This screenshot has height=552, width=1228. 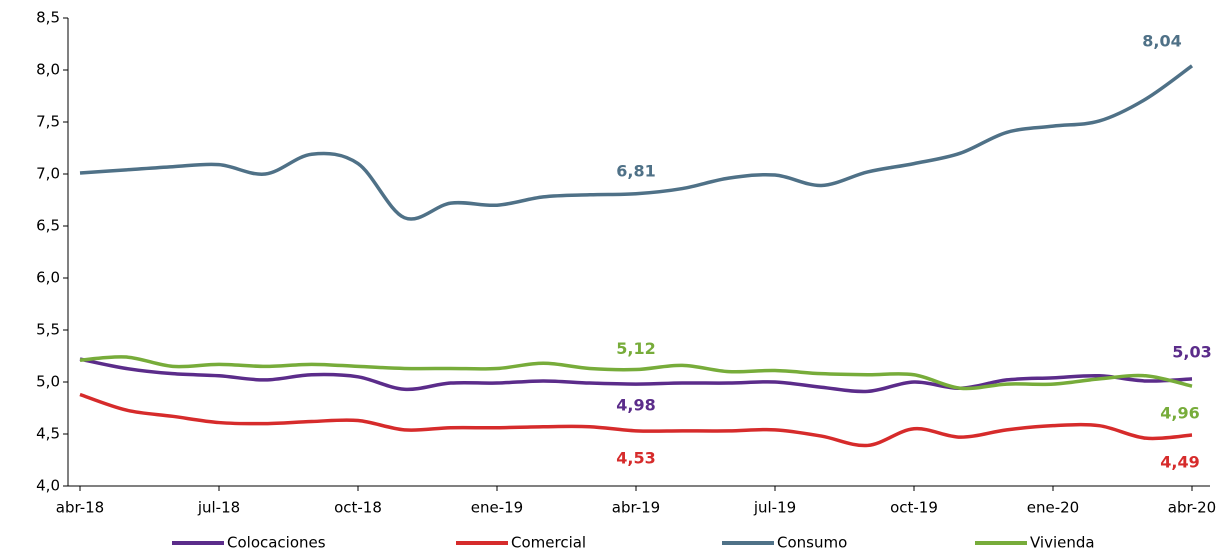 What do you see at coordinates (548, 543) in the screenshot?
I see `legend-label: Comercial` at bounding box center [548, 543].